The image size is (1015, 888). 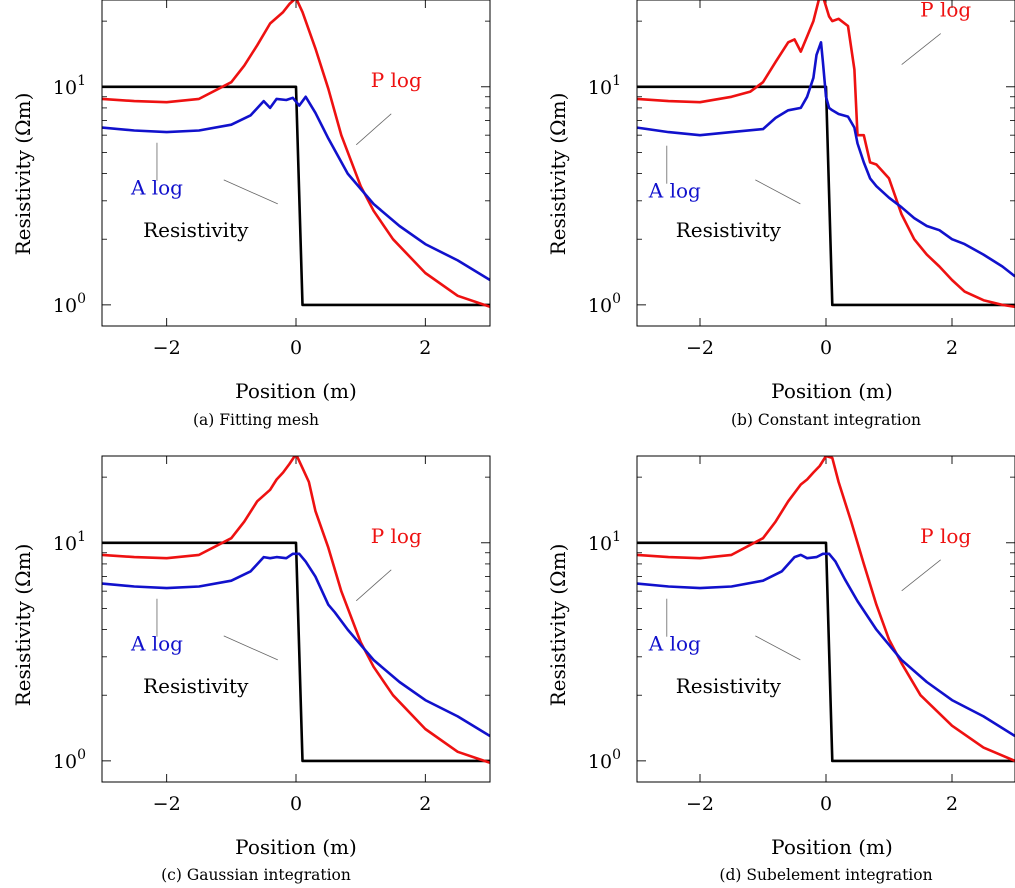 What do you see at coordinates (256, 420) in the screenshot?
I see `subfigure-caption: (a) Fitting mesh` at bounding box center [256, 420].